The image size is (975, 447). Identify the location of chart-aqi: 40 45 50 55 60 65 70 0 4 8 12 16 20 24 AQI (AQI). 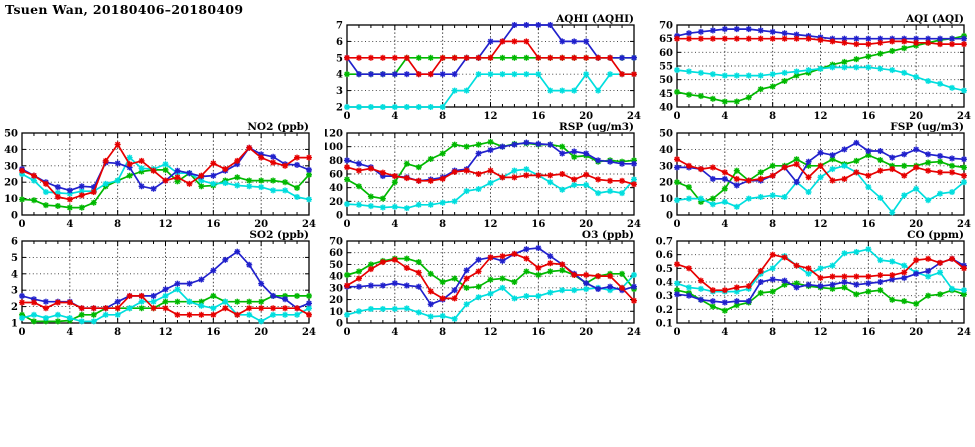
(815, 68).